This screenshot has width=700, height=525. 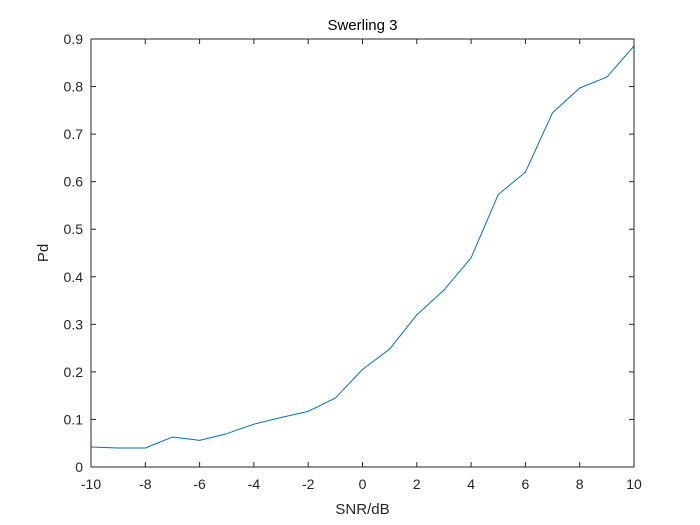 I want to click on x-axis-title: SNR/dB, so click(x=362, y=509).